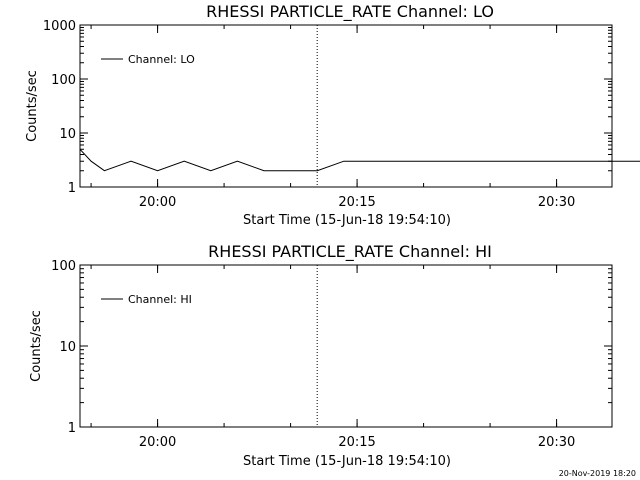 The height and width of the screenshot is (480, 640). I want to click on panel-lo-reference-lines: SE, so click(317, 106).